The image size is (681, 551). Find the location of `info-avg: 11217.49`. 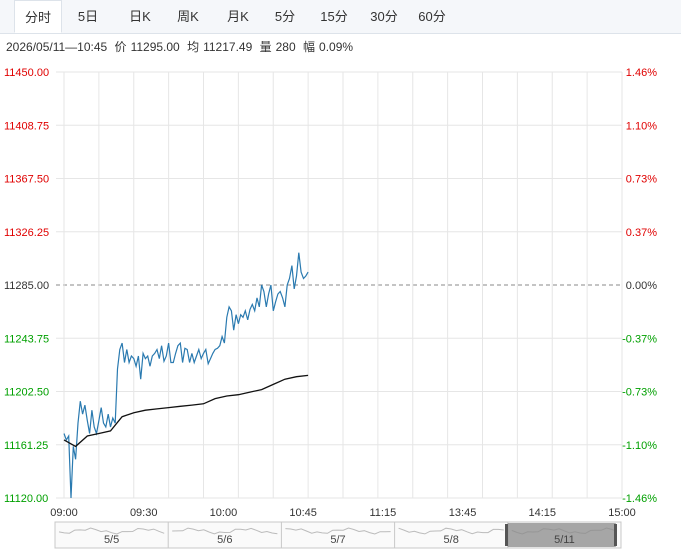

info-avg: 11217.49 is located at coordinates (228, 47).